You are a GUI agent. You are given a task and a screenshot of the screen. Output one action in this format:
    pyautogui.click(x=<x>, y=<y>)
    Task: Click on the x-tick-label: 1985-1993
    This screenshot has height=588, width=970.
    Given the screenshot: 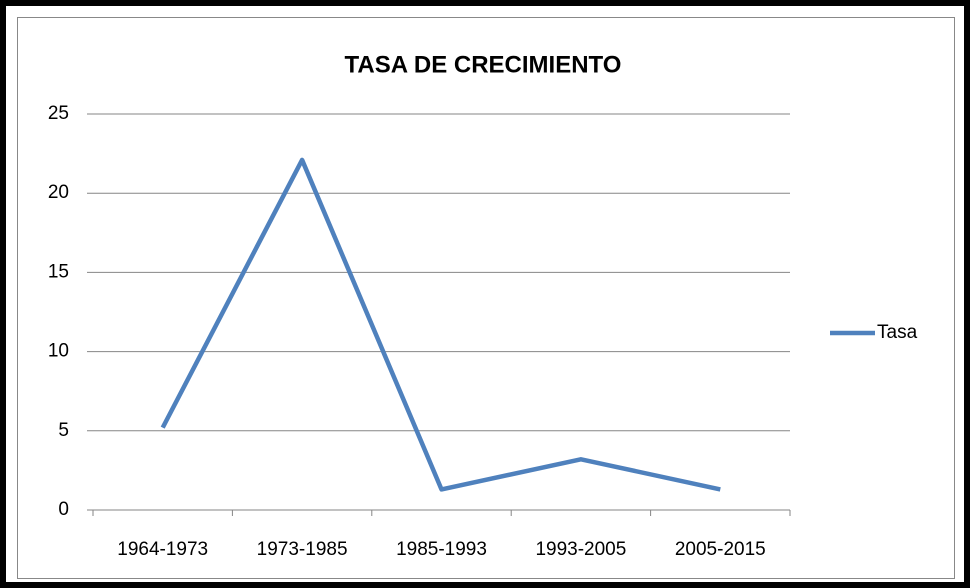 What is the action you would take?
    pyautogui.click(x=441, y=549)
    